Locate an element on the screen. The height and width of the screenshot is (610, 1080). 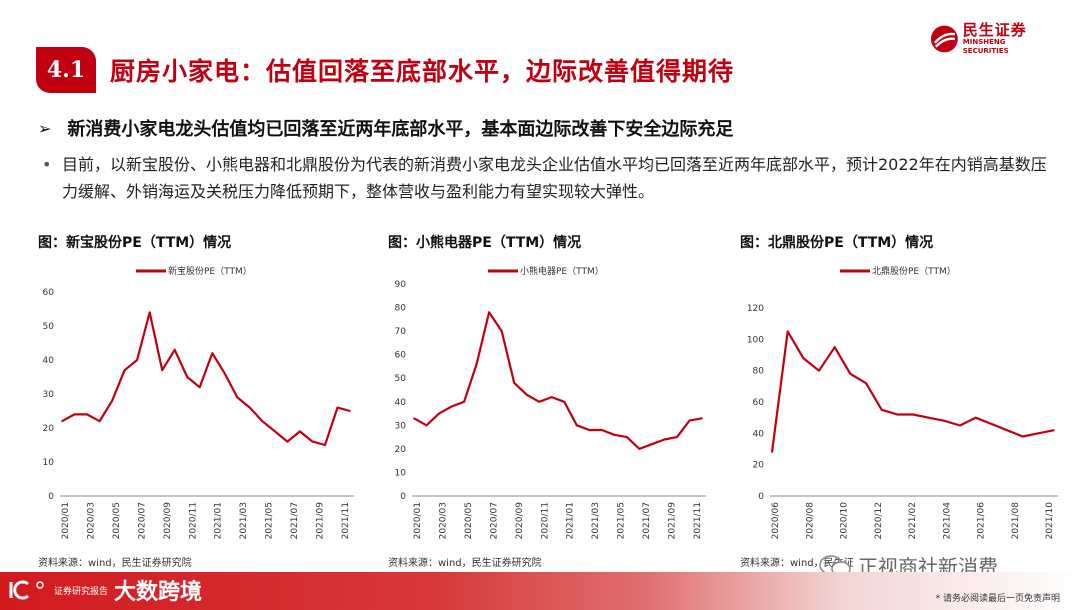
slide-title: 4.1 厨房小家电：估值回落至底部水平，边际改善值得期待 is located at coordinates (385, 70).